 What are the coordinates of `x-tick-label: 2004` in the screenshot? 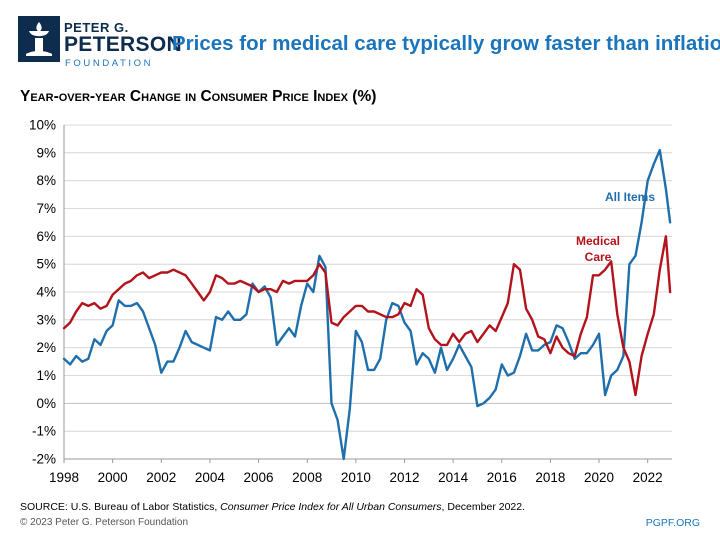 It's located at (210, 477).